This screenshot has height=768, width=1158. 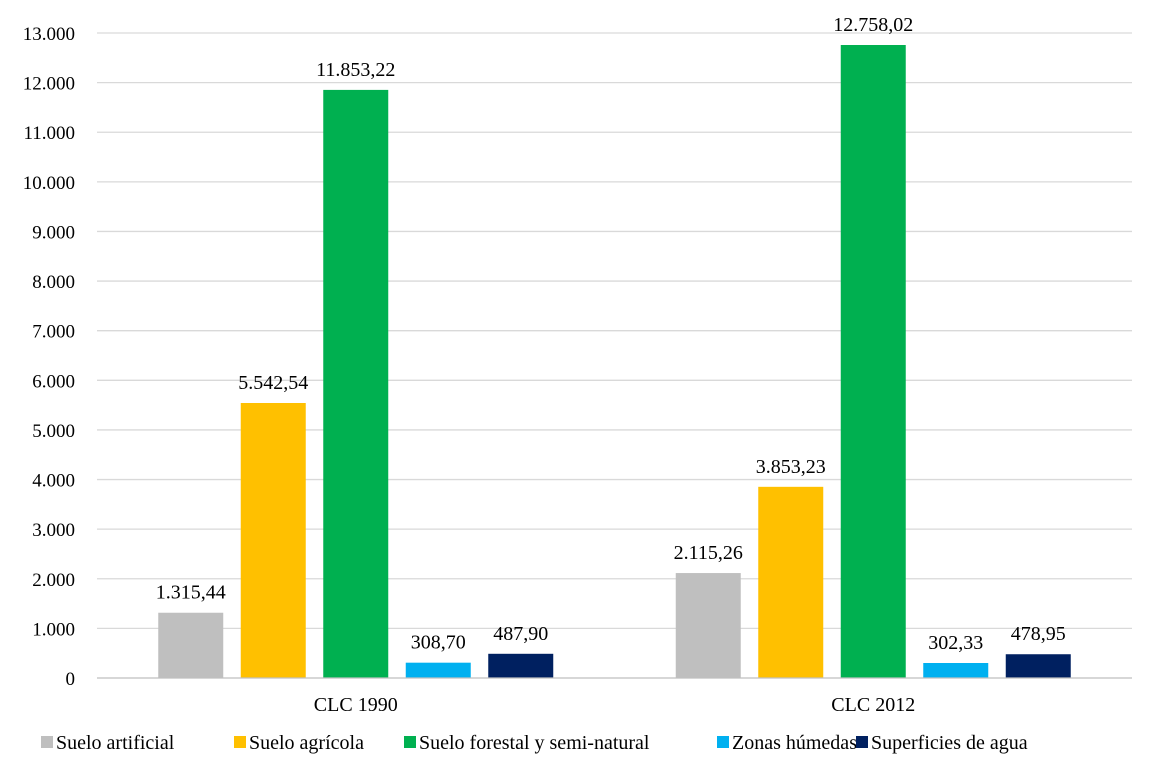 What do you see at coordinates (53, 381) in the screenshot?
I see `y-tick-label: 6.000` at bounding box center [53, 381].